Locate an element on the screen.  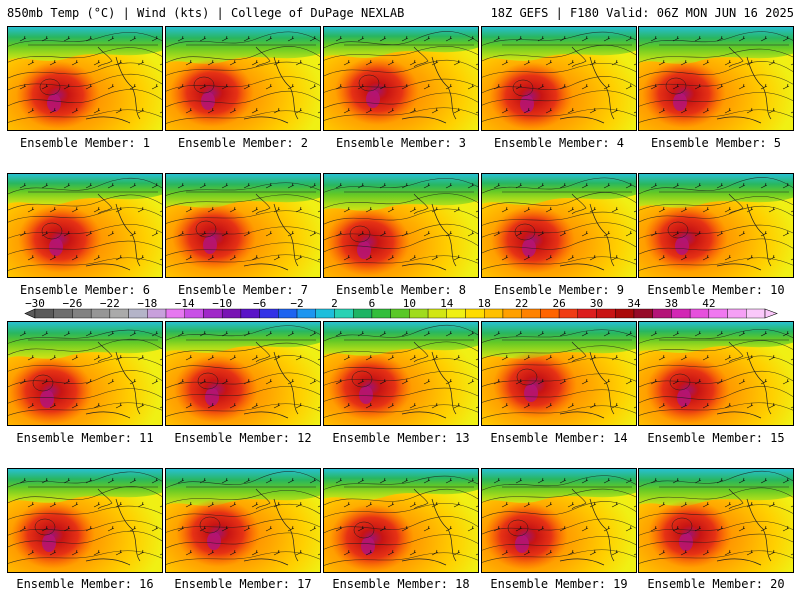
ensemble-member-label: Ensemble Member: 7 is located at coordinates (243, 290).